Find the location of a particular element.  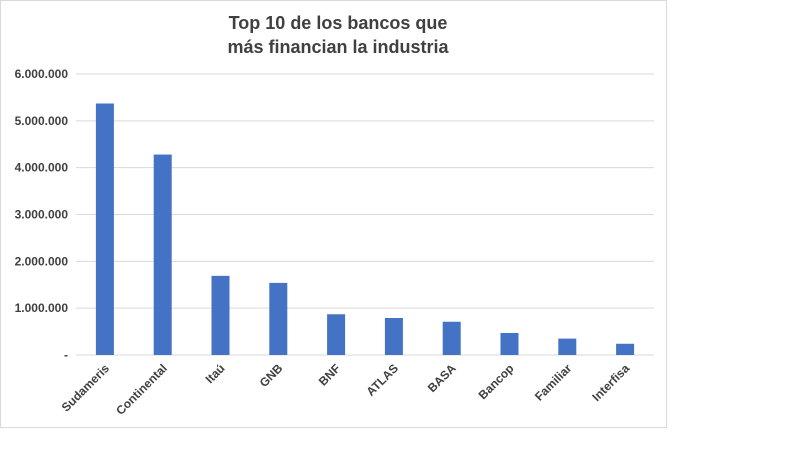

bar-interfisa is located at coordinates (625, 349).